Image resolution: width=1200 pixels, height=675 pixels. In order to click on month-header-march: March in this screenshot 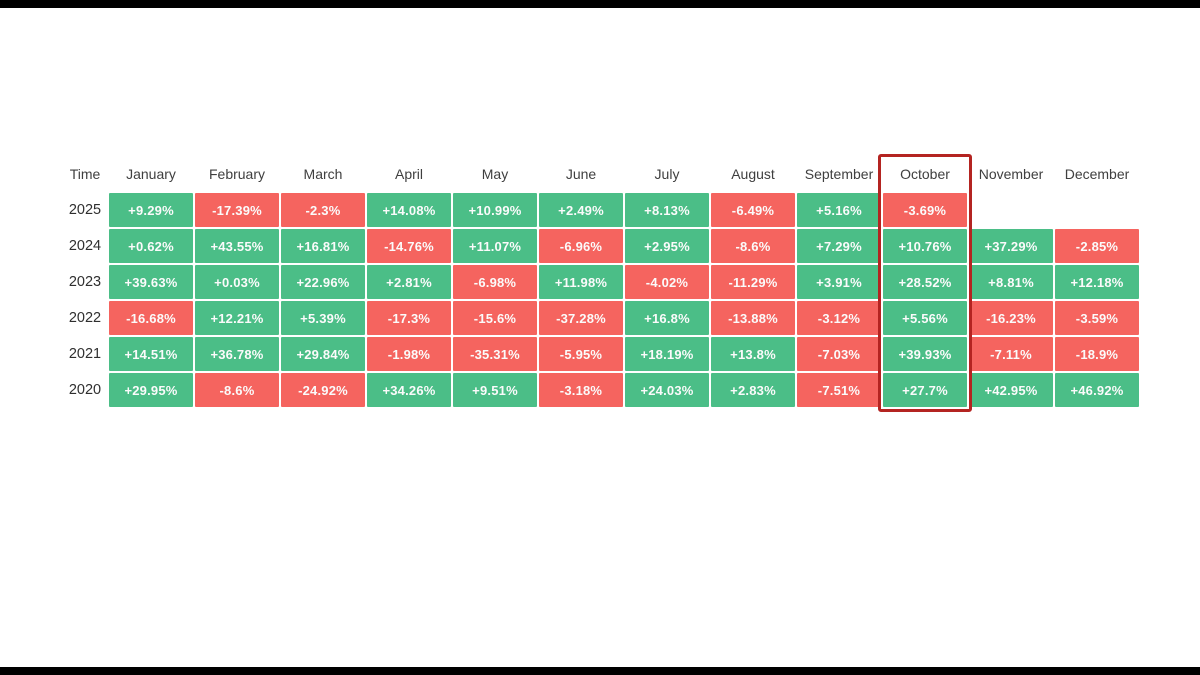, I will do `click(323, 173)`.